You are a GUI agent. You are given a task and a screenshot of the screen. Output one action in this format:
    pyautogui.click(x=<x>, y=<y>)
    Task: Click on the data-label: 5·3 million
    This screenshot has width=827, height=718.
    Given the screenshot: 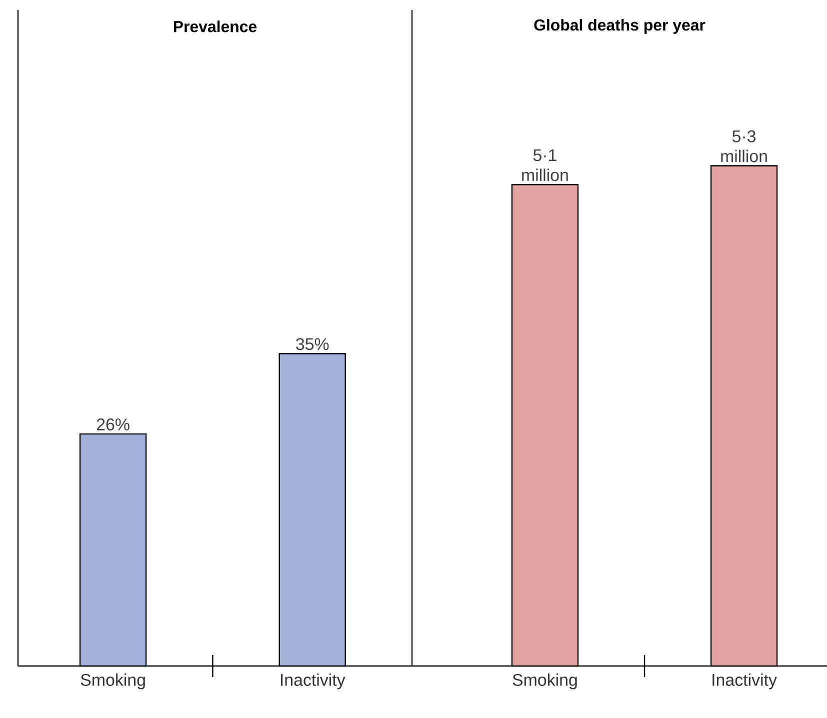 What is the action you would take?
    pyautogui.click(x=744, y=146)
    